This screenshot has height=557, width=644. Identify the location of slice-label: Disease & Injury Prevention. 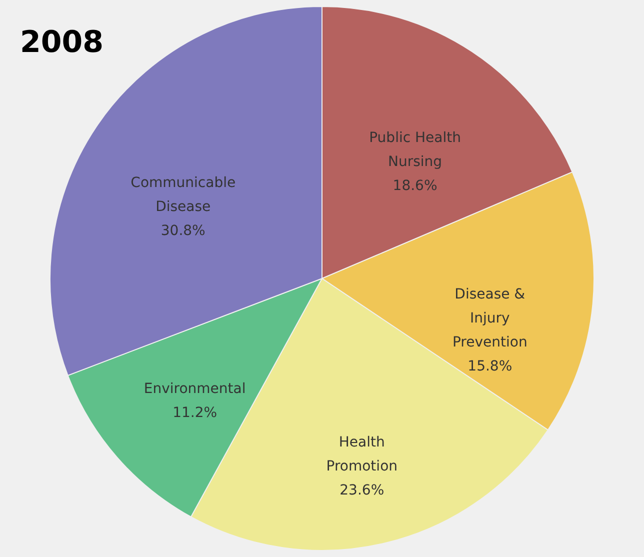
(490, 318).